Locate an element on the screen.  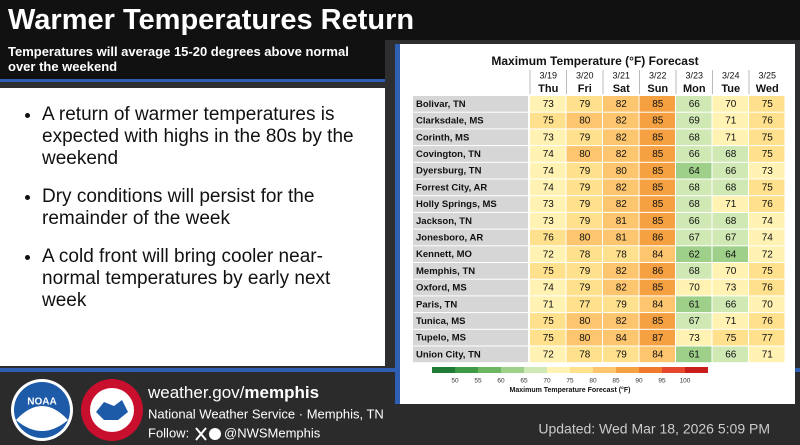
temp: 68 is located at coordinates (695, 204).